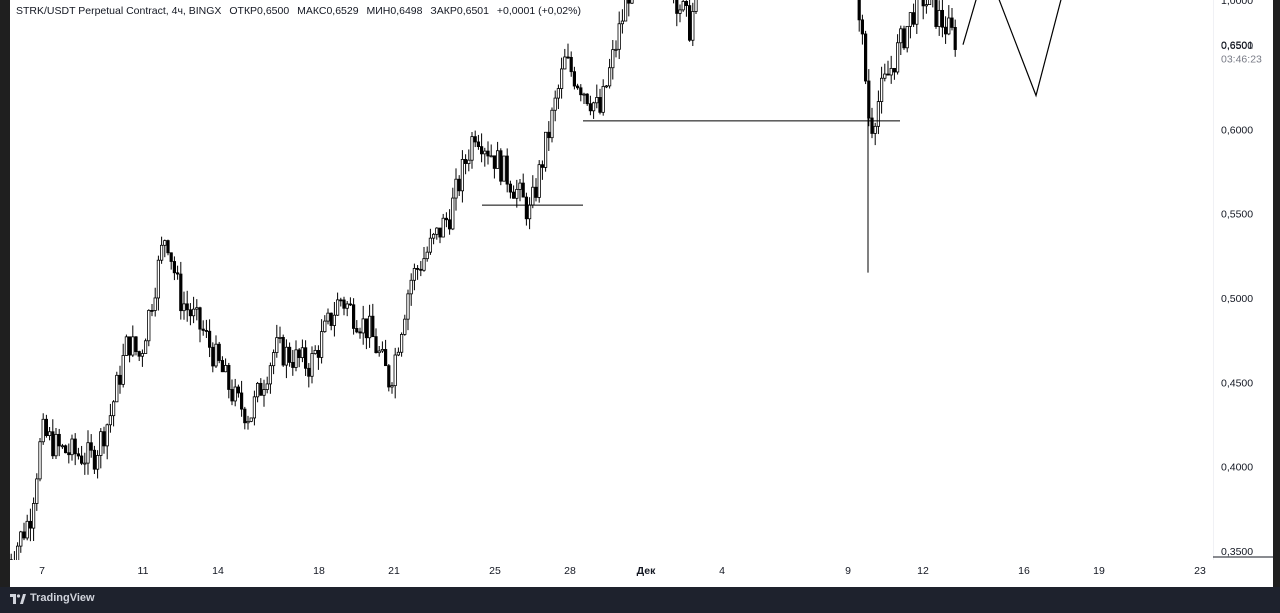 This screenshot has width=1280, height=613. What do you see at coordinates (722, 571) in the screenshot?
I see `time-tick-label: 4` at bounding box center [722, 571].